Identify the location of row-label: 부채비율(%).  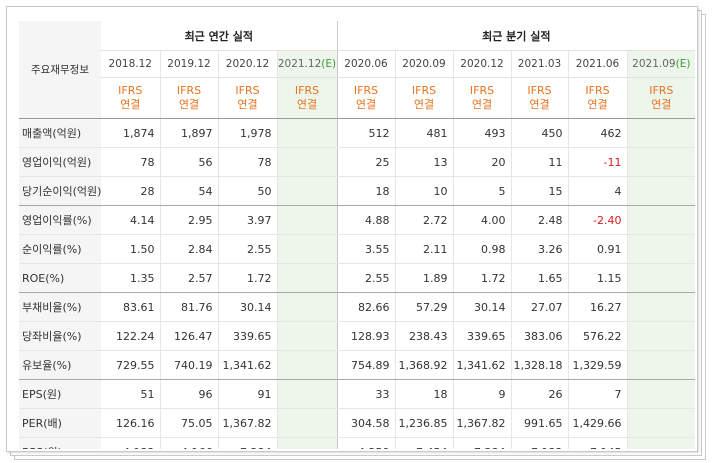
(60, 307).